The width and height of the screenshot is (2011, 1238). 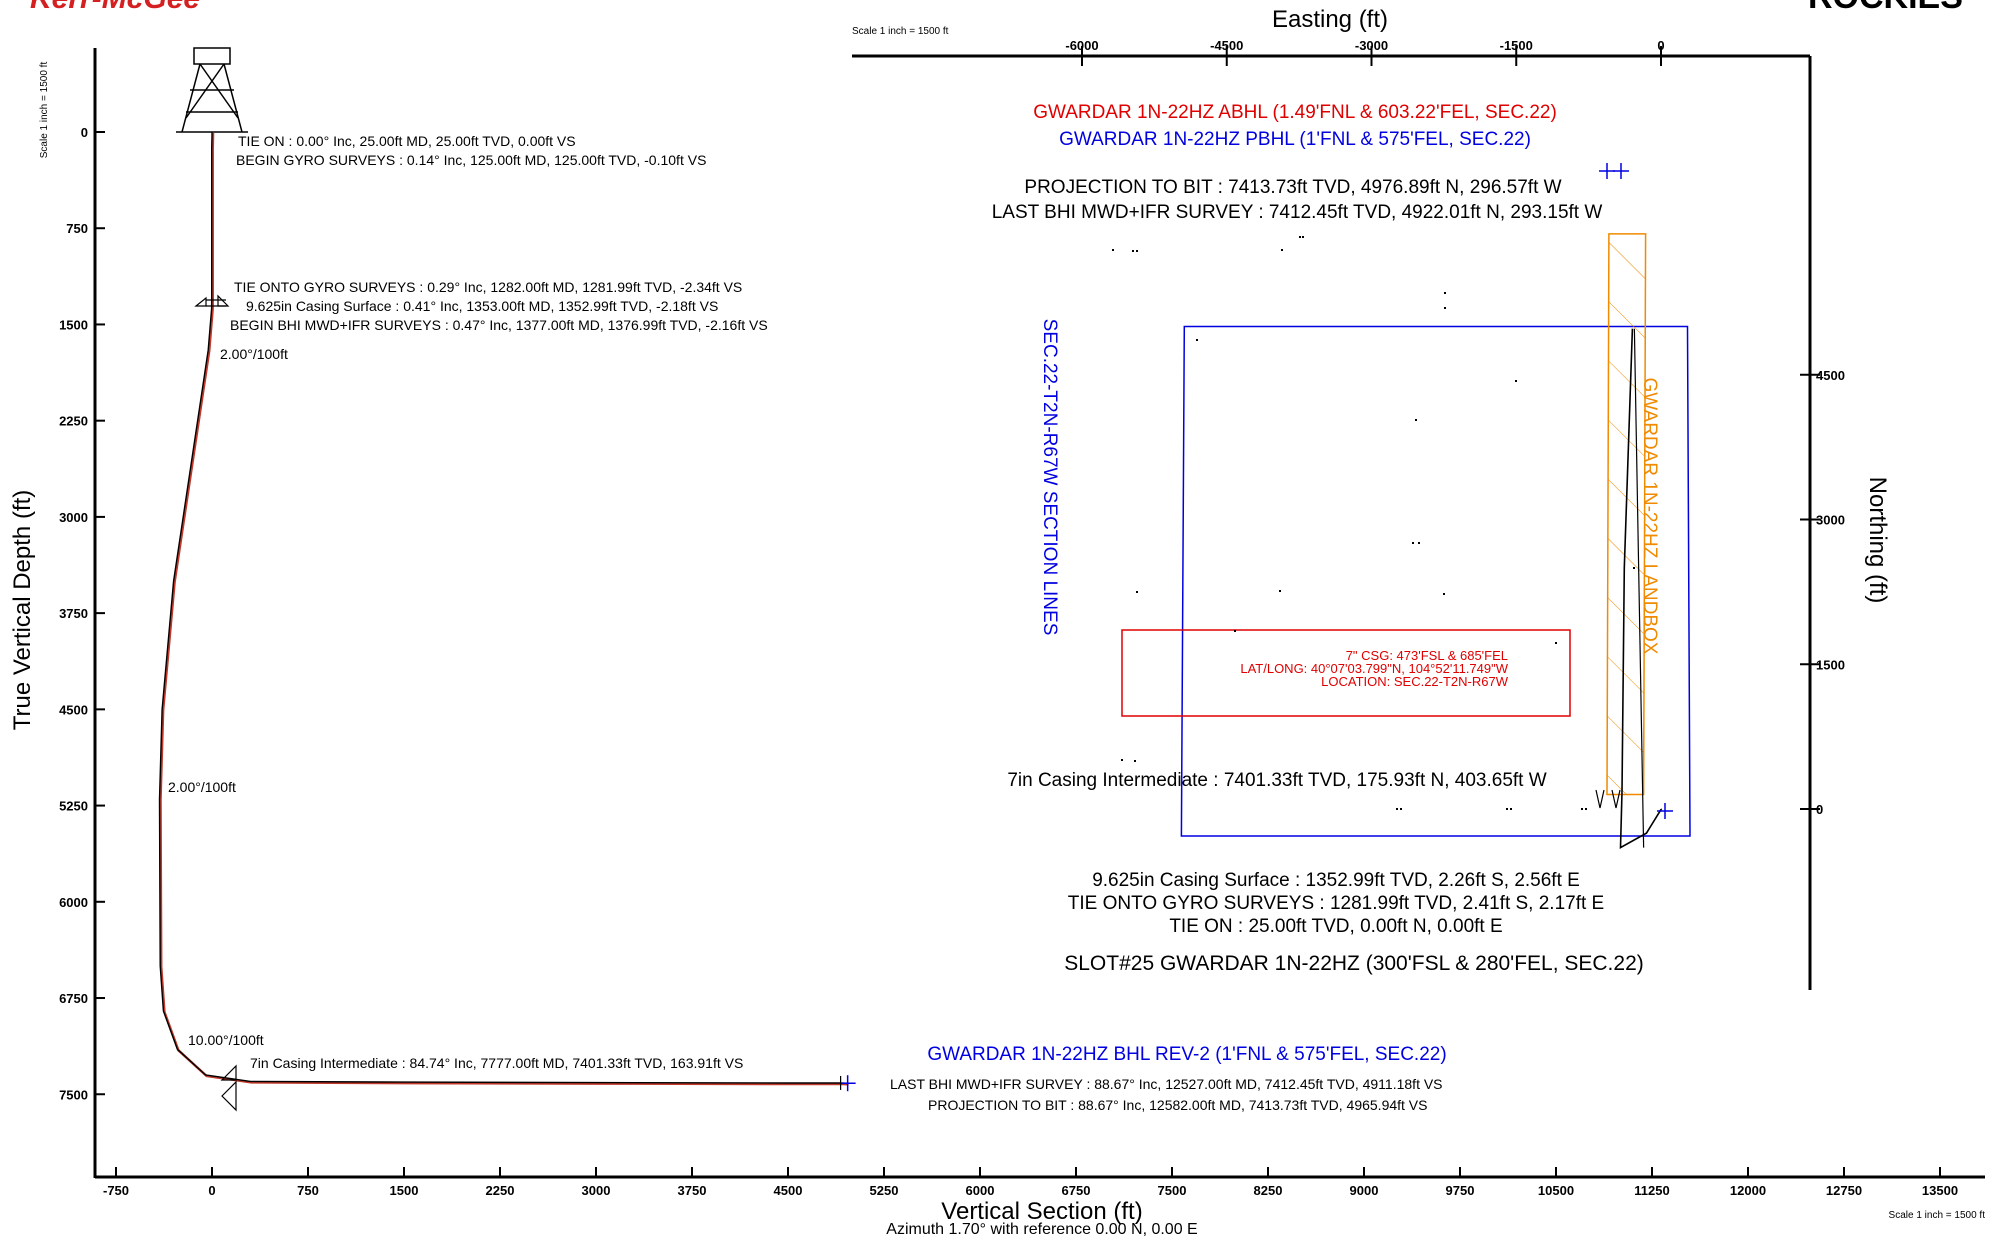 I want to click on section-lines-box, so click(x=1435, y=581).